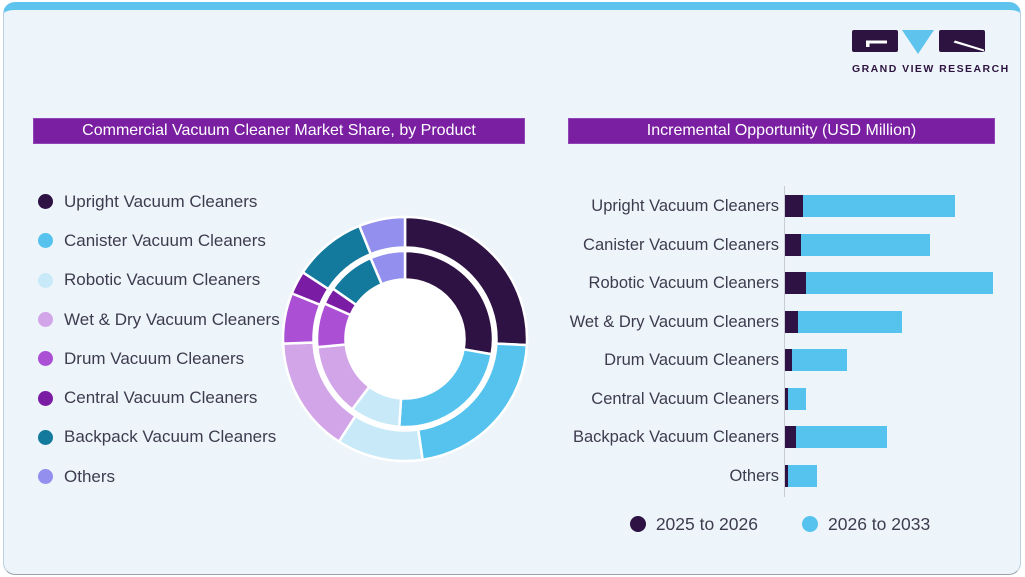 The height and width of the screenshot is (577, 1025). I want to click on donut-chart, so click(405, 339).